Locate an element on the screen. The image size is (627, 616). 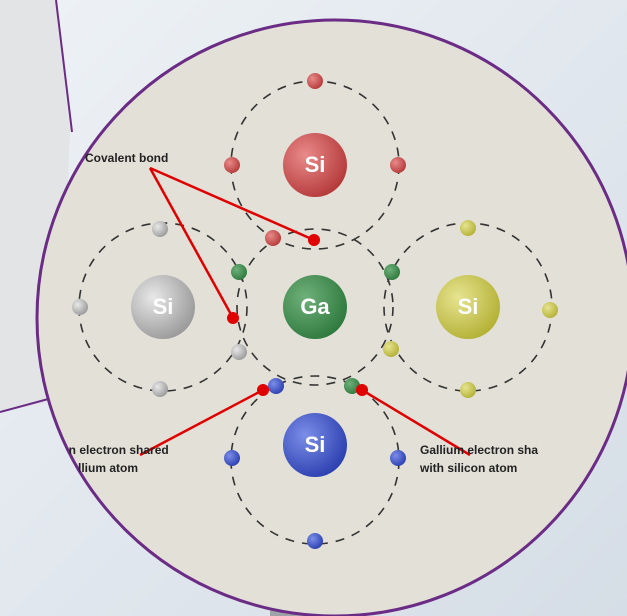
caption: gallium atom is located at coordinates (101, 468).